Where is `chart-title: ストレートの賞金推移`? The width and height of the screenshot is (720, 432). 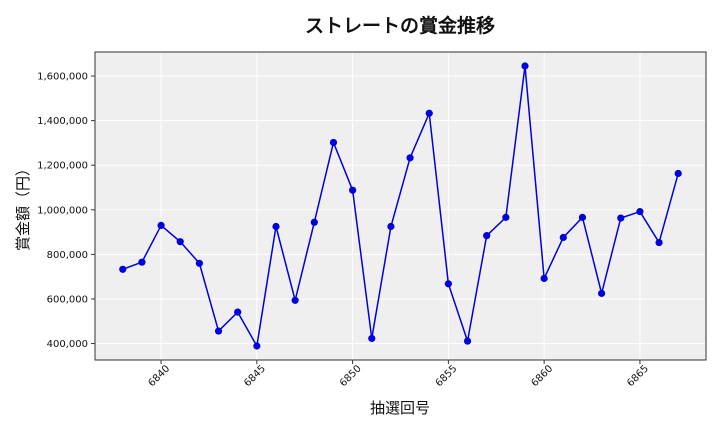 chart-title: ストレートの賞金推移 is located at coordinates (400, 25).